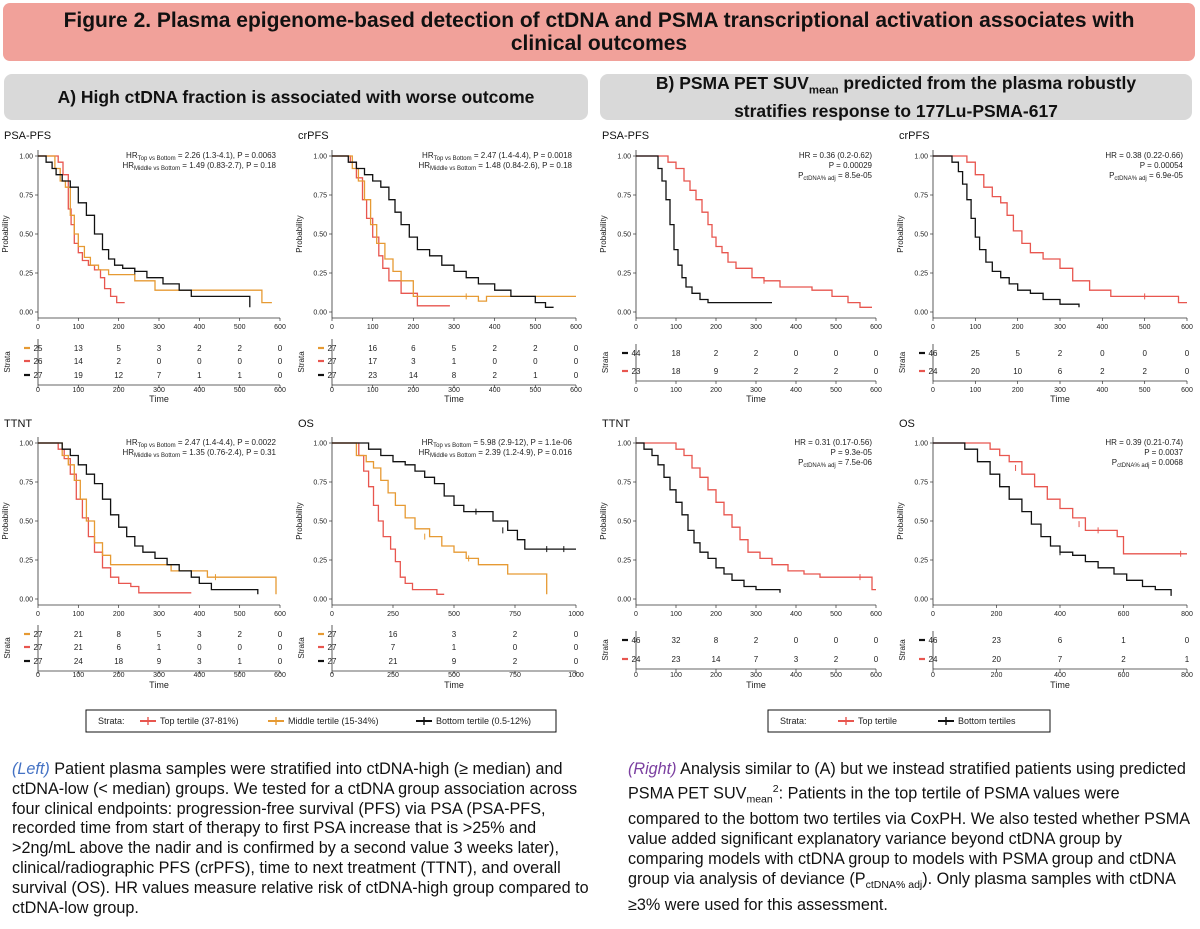 The width and height of the screenshot is (1200, 929). Describe the element at coordinates (775, 788) in the screenshot. I see `caption-right-sup: 2` at that location.